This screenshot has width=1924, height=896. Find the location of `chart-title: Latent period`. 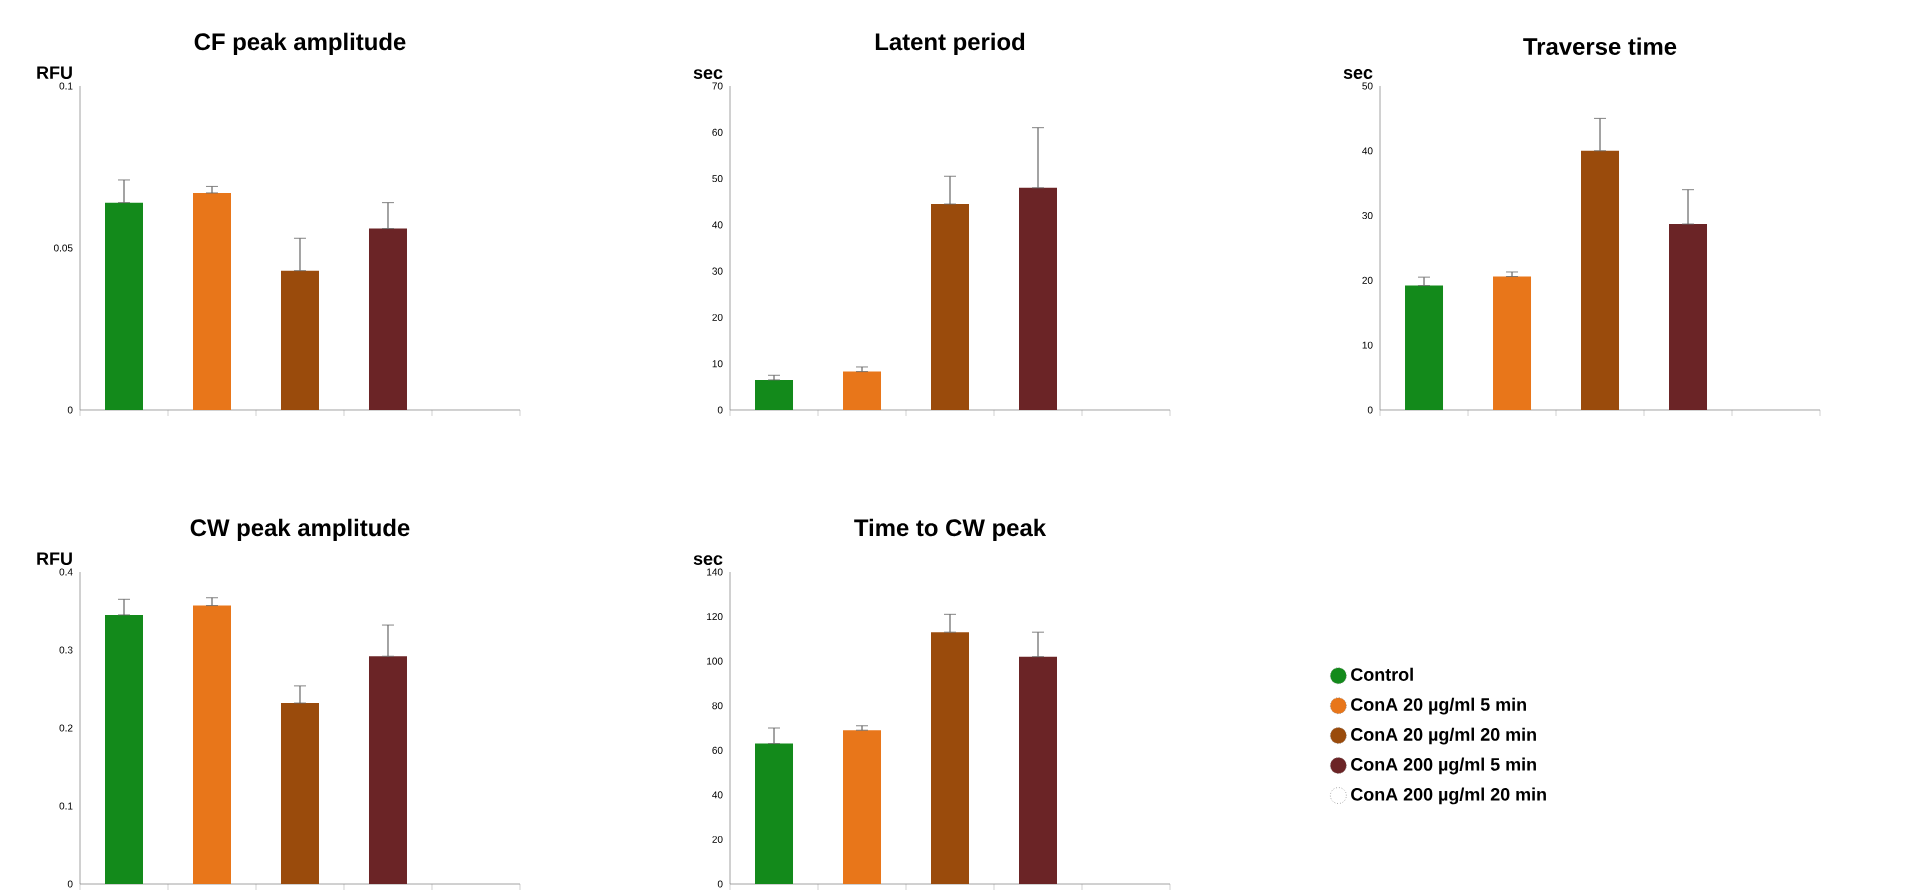

chart-title: Latent period is located at coordinates (950, 44).